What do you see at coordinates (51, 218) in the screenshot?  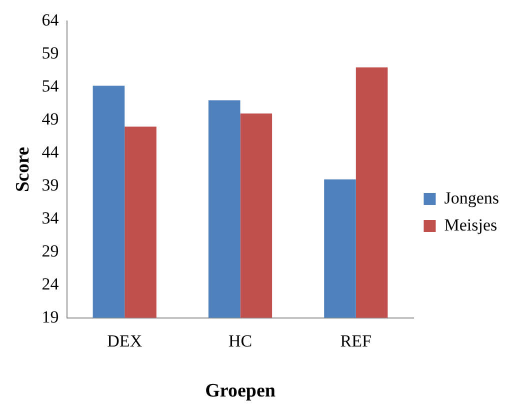 I see `y-tick-label: 34` at bounding box center [51, 218].